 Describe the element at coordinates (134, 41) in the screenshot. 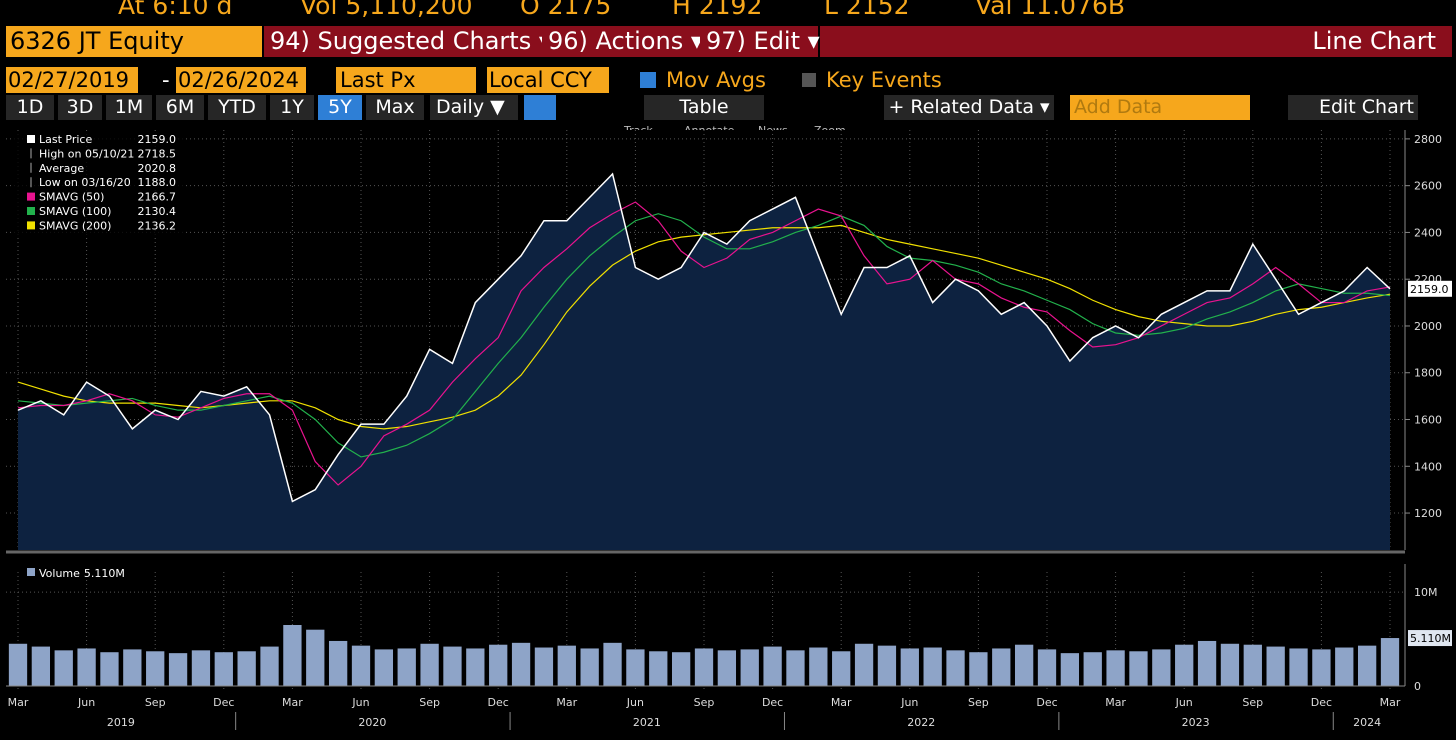

I see `security: 6326 JT Equity` at that location.